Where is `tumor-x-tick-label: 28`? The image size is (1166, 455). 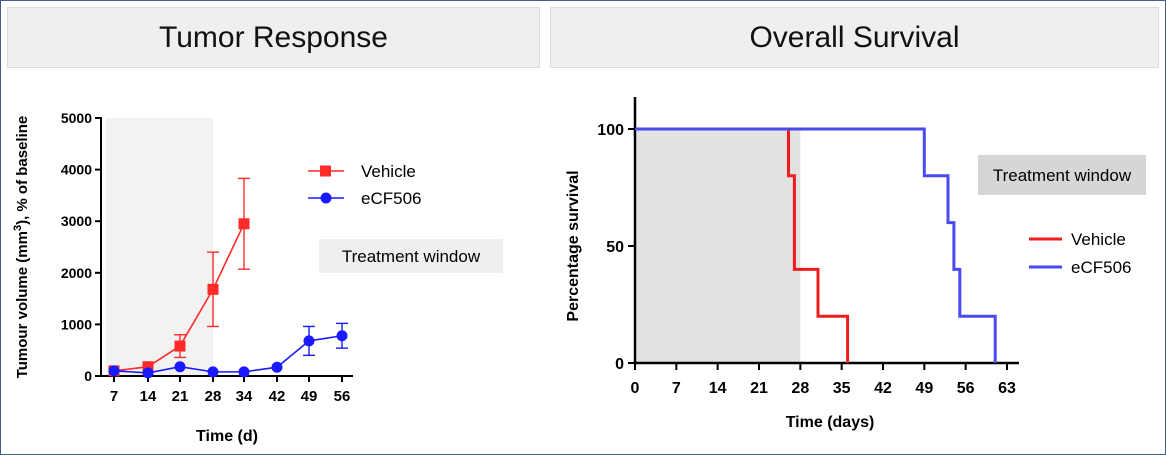 tumor-x-tick-label: 28 is located at coordinates (213, 396).